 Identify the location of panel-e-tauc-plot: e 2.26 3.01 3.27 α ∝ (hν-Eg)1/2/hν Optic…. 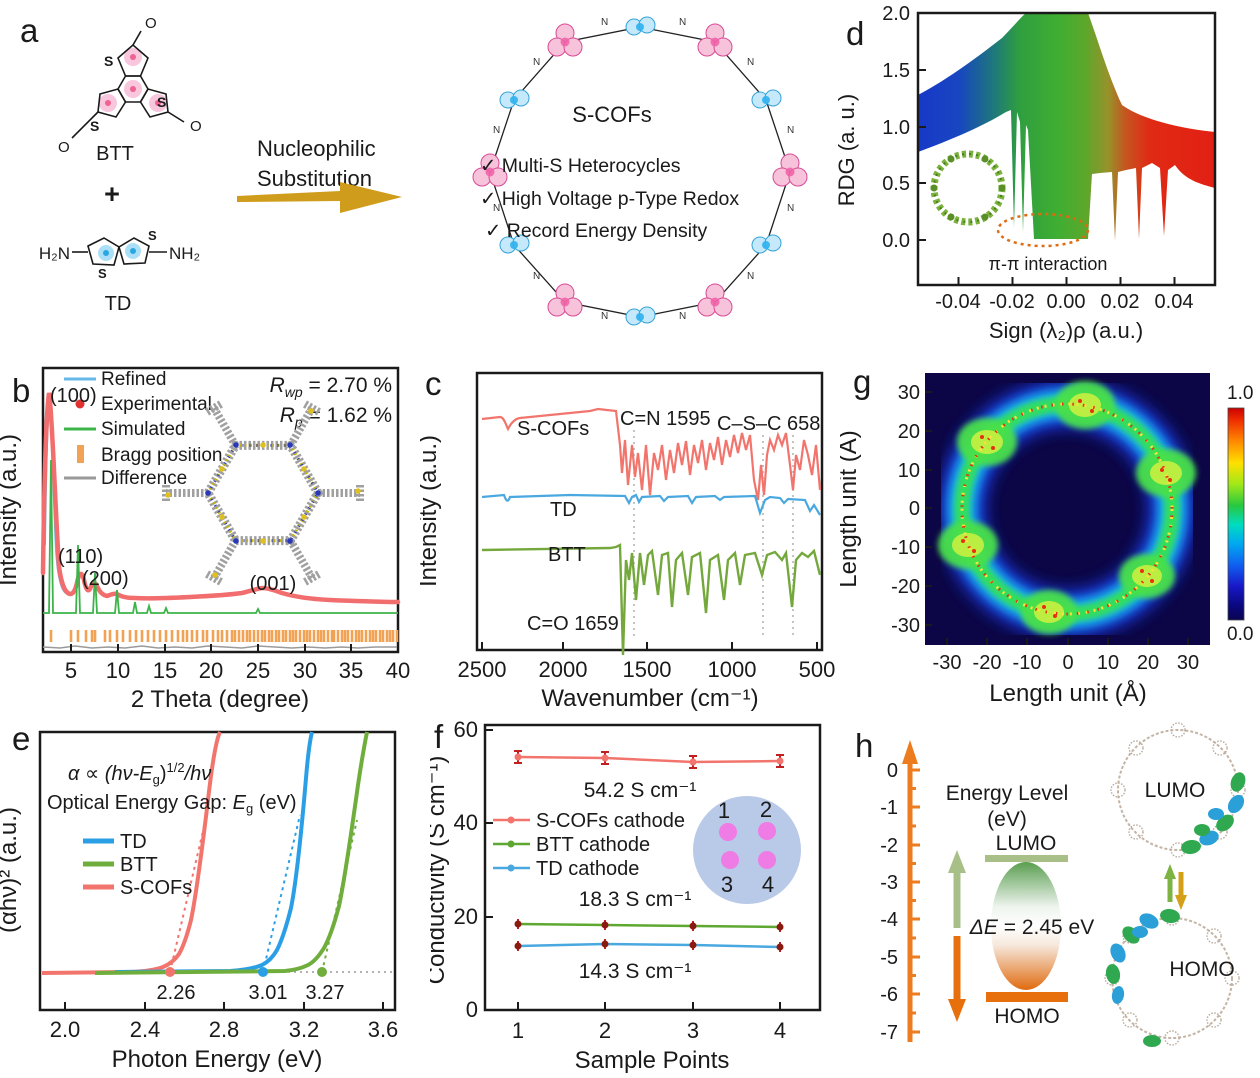
(199, 896).